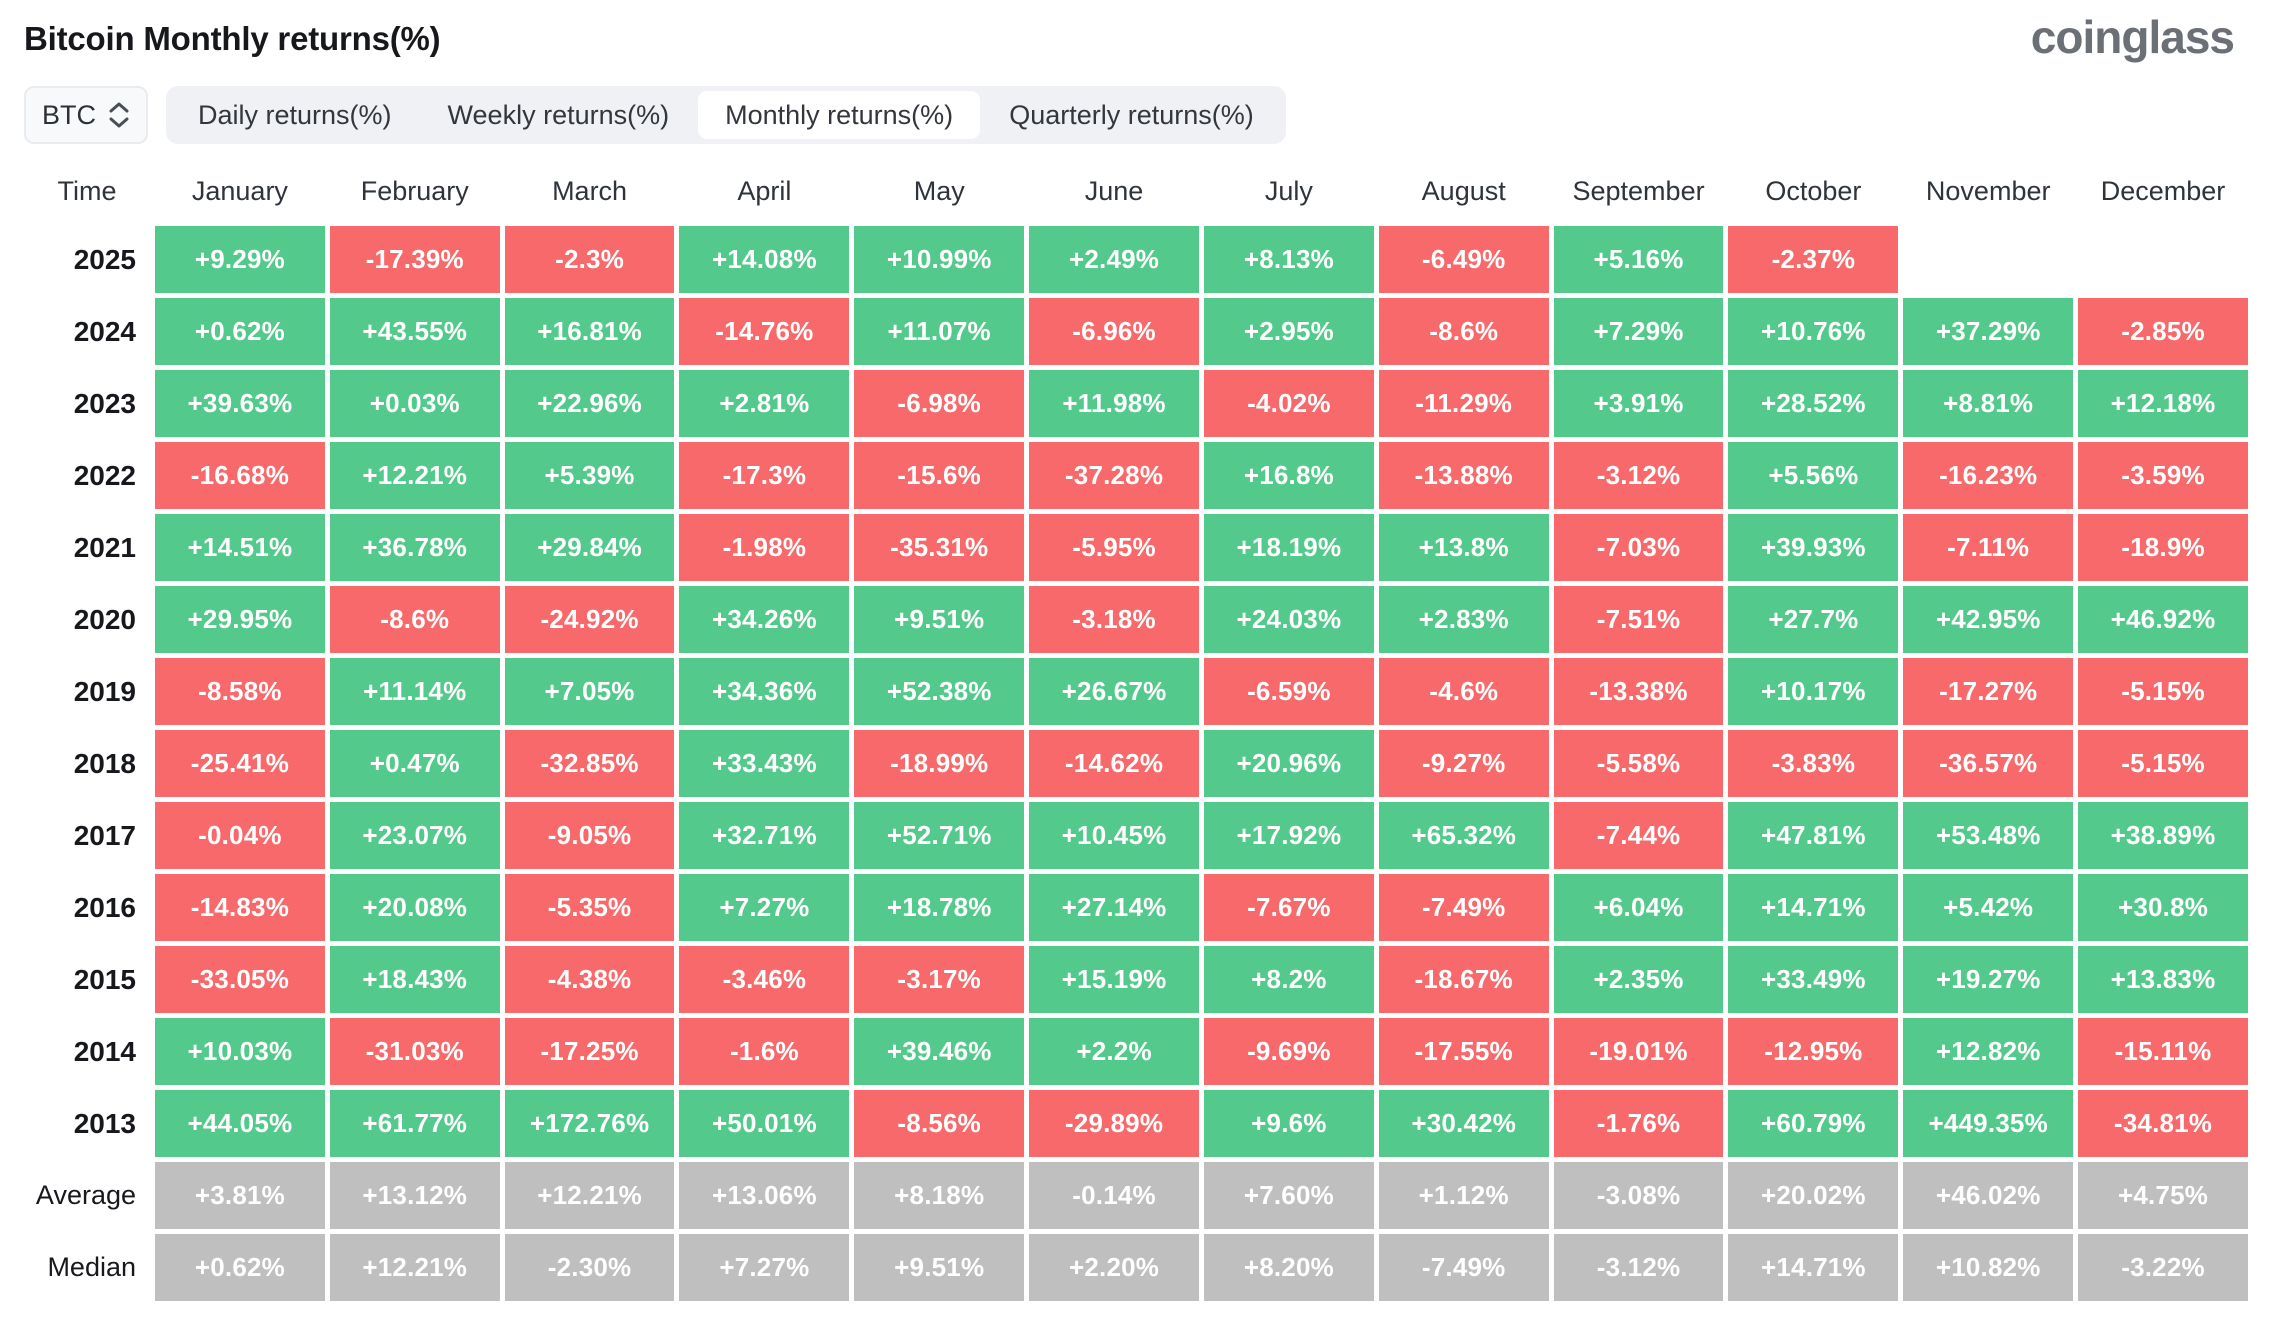  I want to click on return-cell: -5.58%, so click(1638, 763).